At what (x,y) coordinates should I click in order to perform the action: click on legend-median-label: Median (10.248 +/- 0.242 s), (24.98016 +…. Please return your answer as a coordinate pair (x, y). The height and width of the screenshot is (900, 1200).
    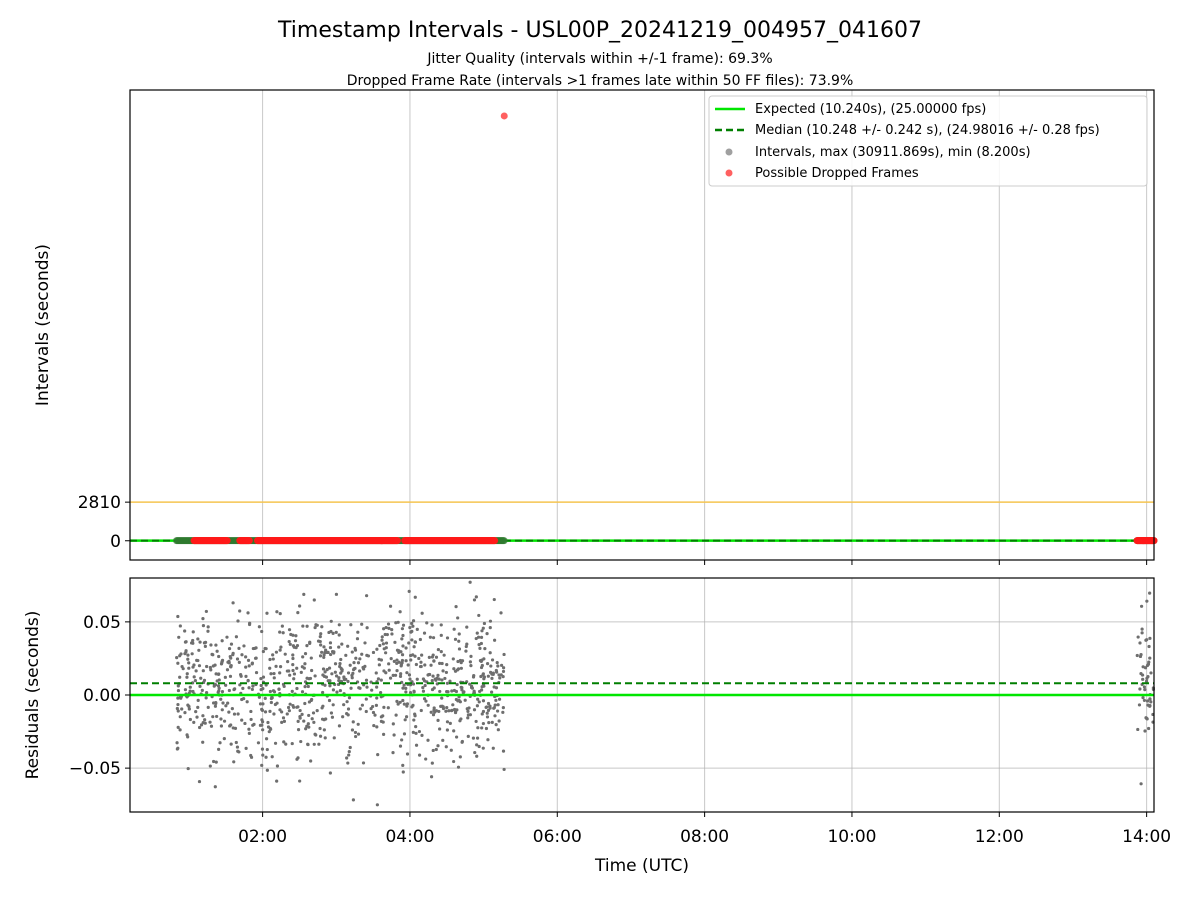
    Looking at the image, I should click on (927, 130).